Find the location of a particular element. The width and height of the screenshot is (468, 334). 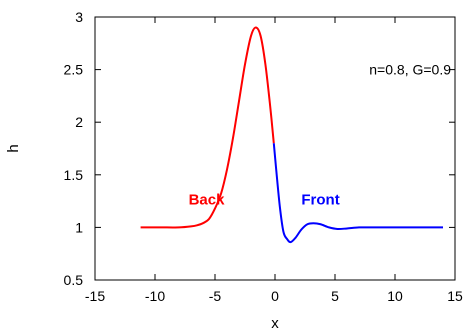

x-tick-label: 15 is located at coordinates (455, 296).